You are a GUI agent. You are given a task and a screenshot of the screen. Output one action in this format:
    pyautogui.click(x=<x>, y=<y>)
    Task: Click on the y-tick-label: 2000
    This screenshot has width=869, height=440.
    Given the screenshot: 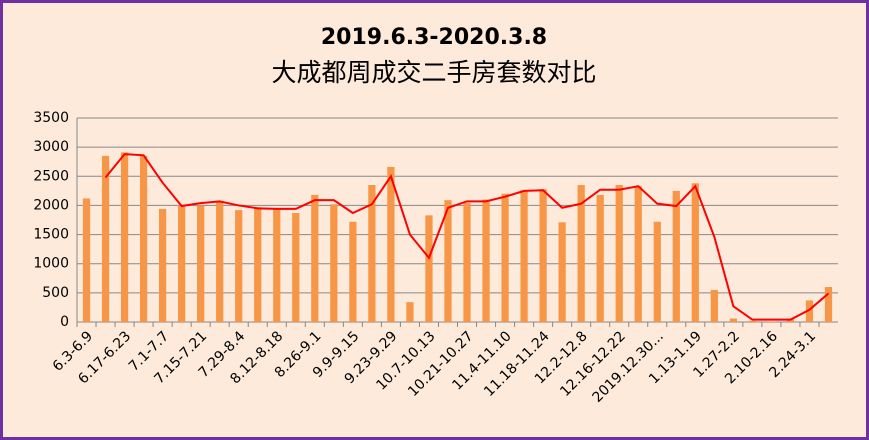 What is the action you would take?
    pyautogui.click(x=51, y=205)
    